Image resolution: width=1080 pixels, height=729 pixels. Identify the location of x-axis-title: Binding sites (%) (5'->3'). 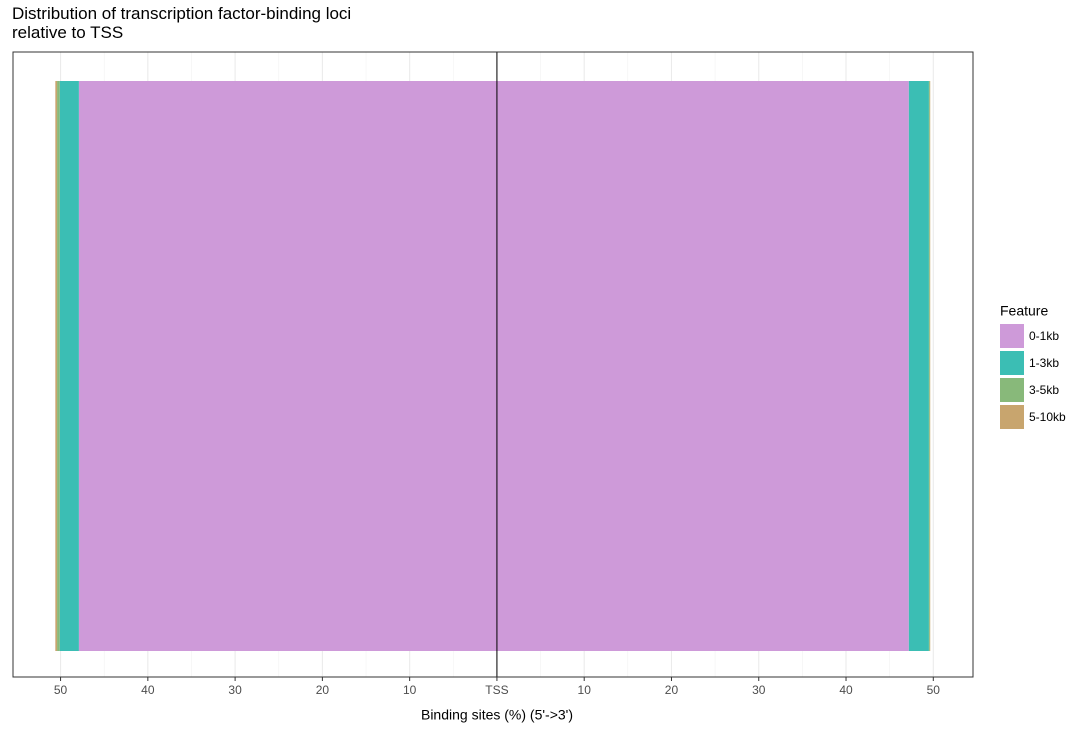
(497, 715).